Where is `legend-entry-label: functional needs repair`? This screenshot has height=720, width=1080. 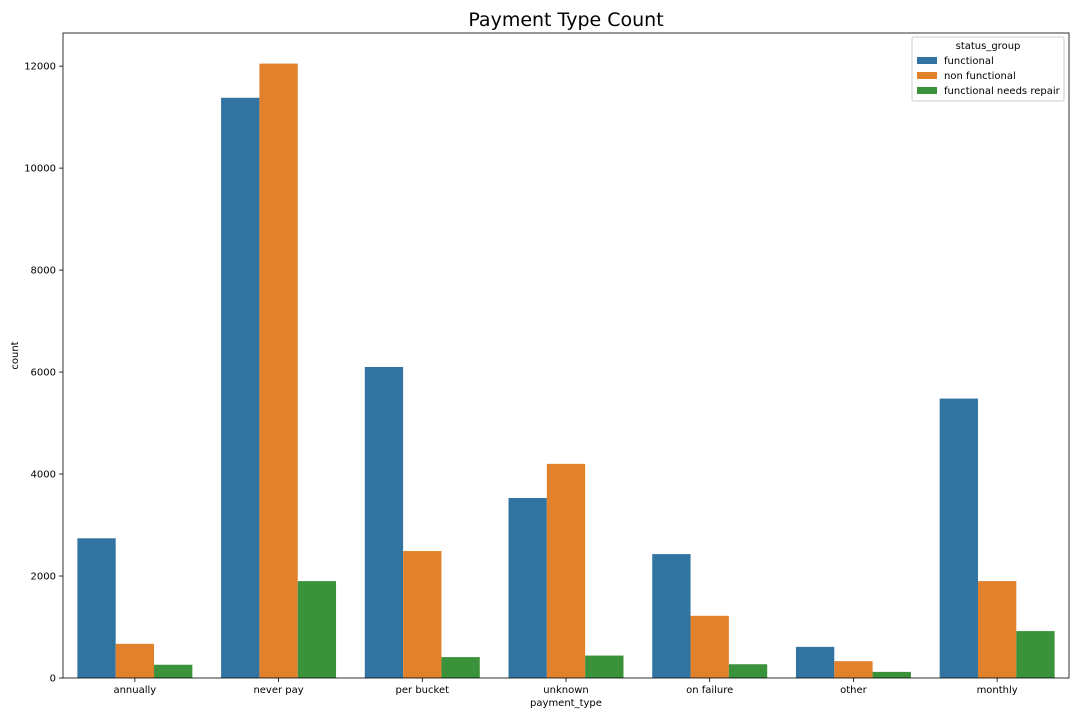
legend-entry-label: functional needs repair is located at coordinates (1002, 91).